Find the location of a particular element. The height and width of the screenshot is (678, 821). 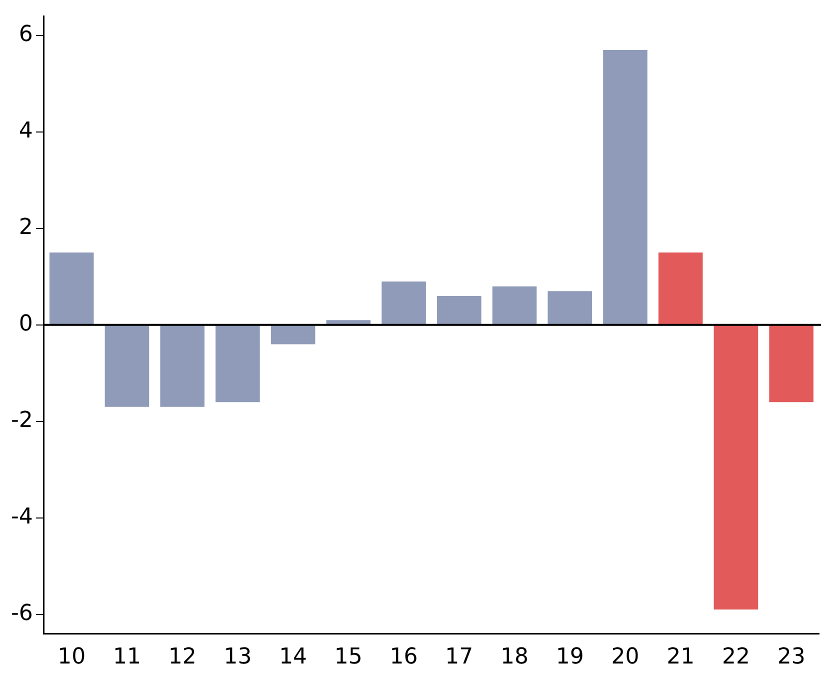

x-tick-label: 19 is located at coordinates (570, 657).